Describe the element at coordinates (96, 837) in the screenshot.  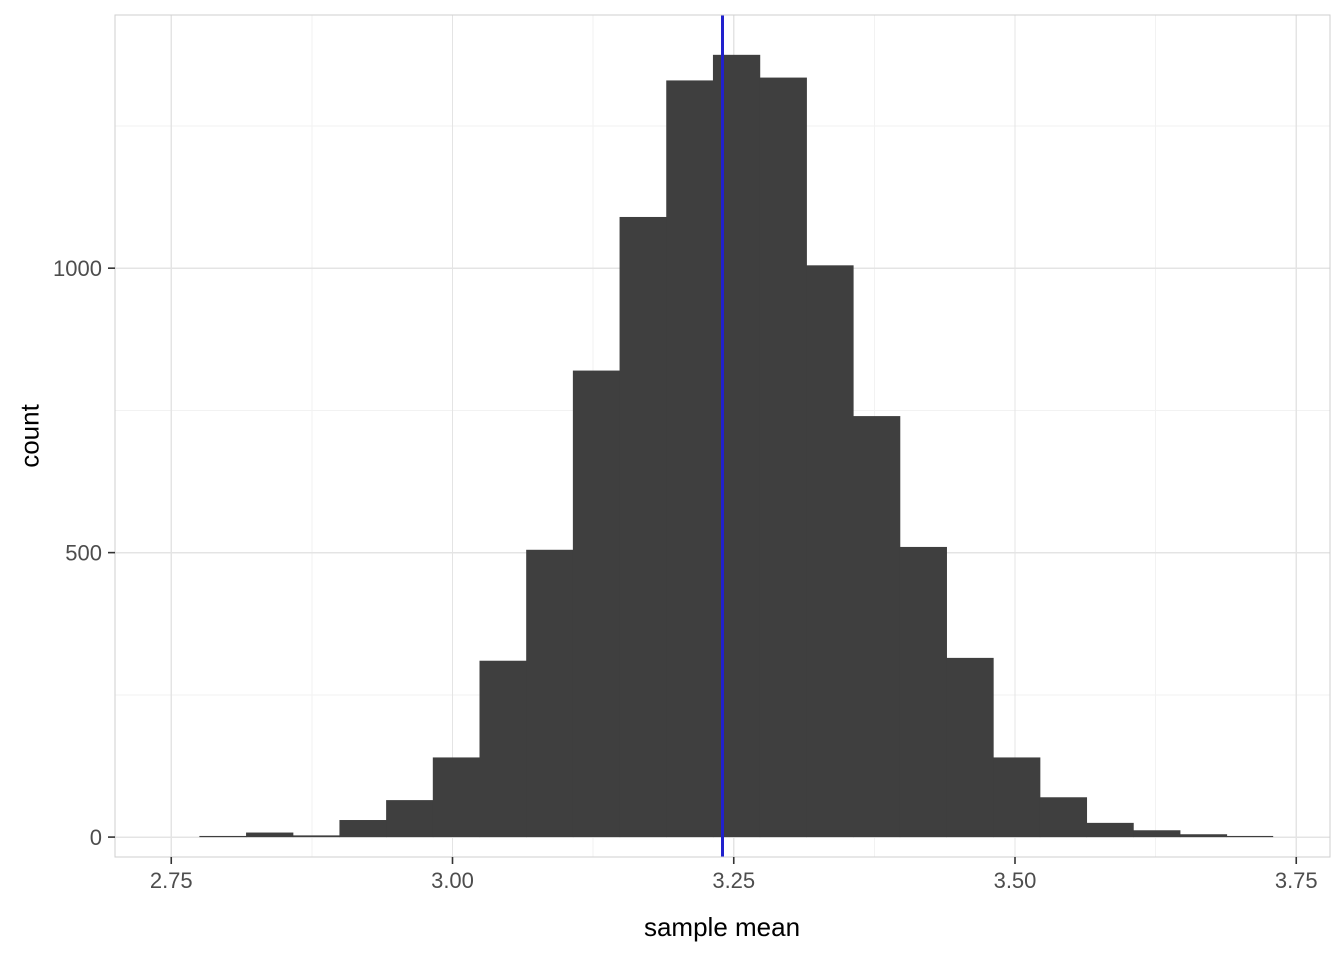
I see `y-tick-label: 0` at that location.